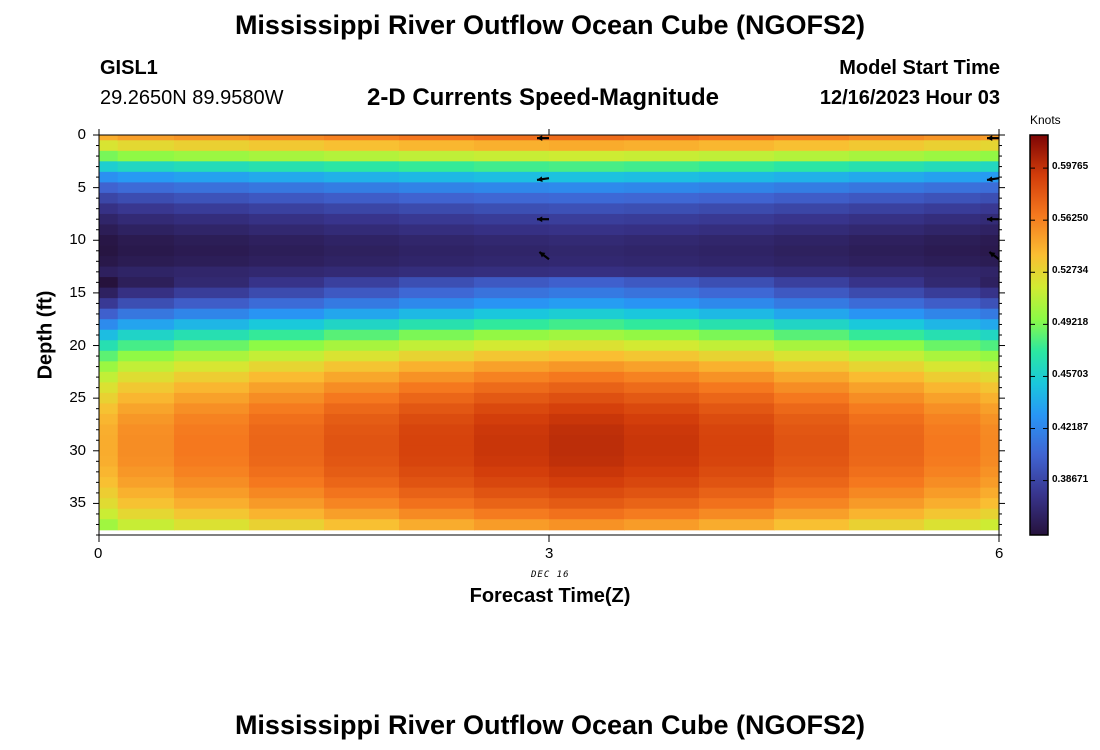 Image resolution: width=1100 pixels, height=750 pixels. What do you see at coordinates (45, 335) in the screenshot?
I see `y-axis-label: Depth (ft)` at bounding box center [45, 335].